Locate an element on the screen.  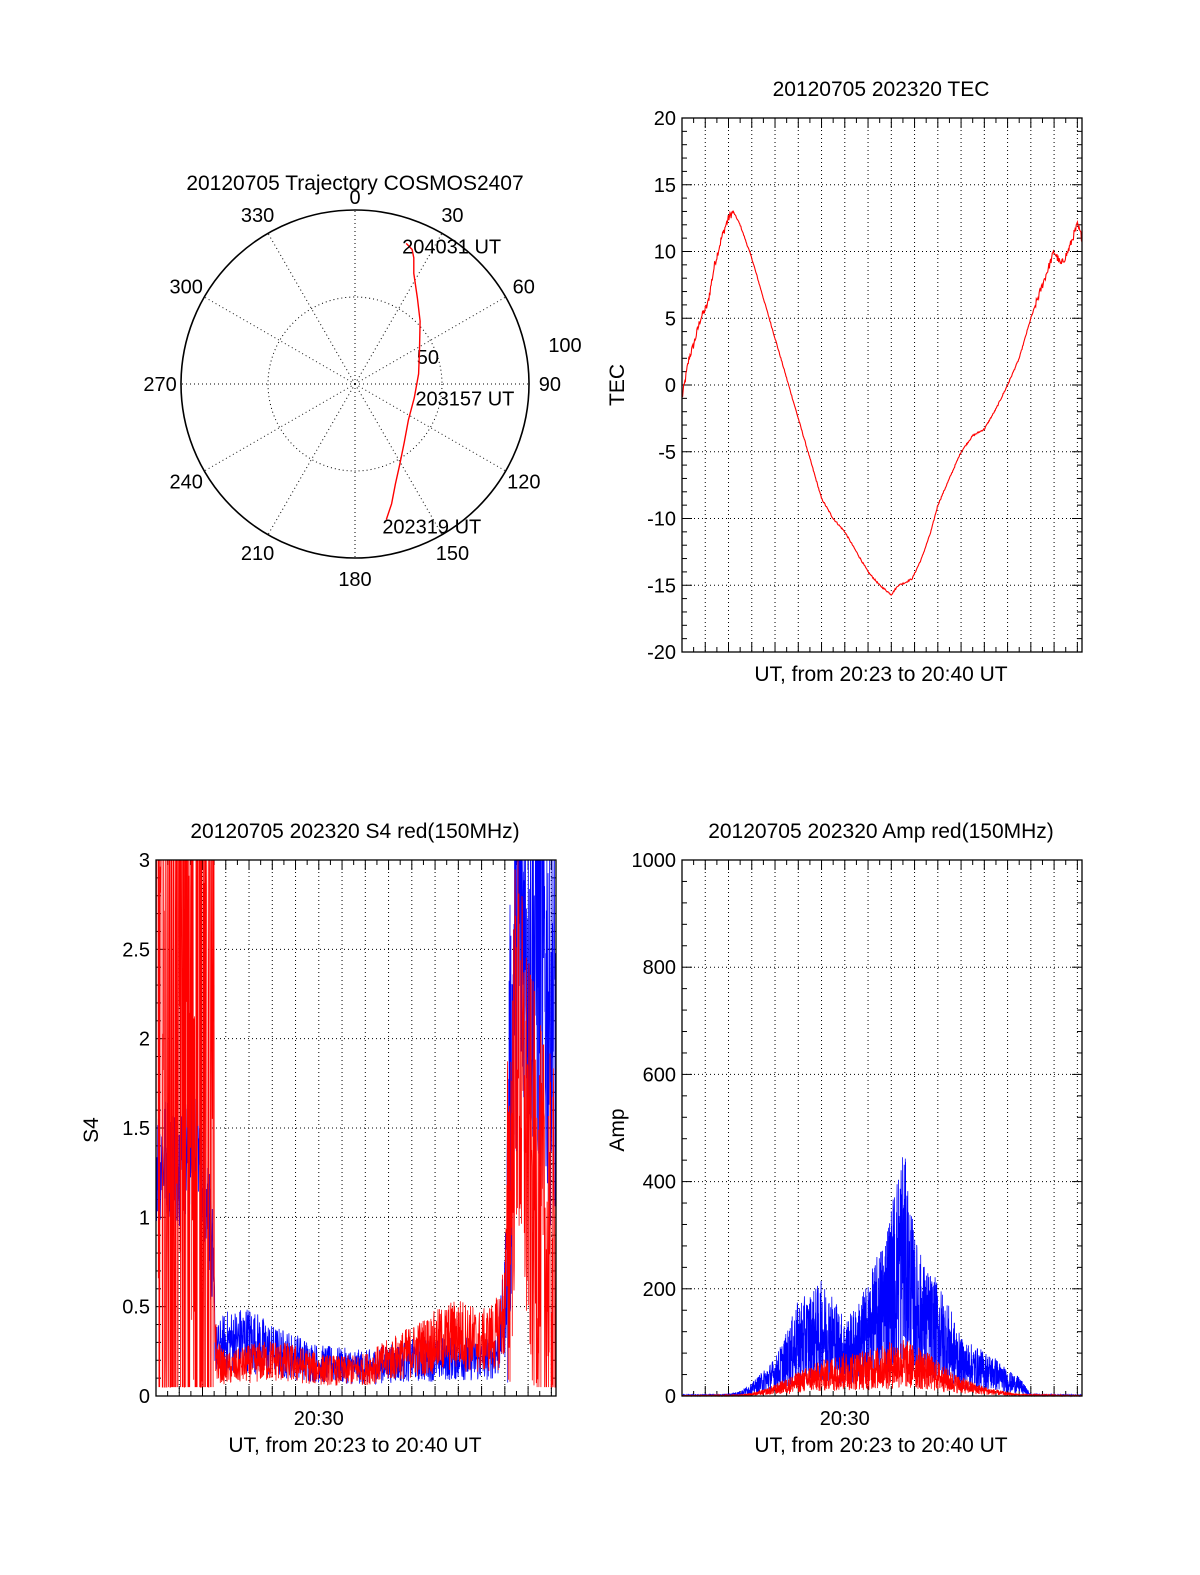
polar-angle-label: 270 is located at coordinates (159, 385).